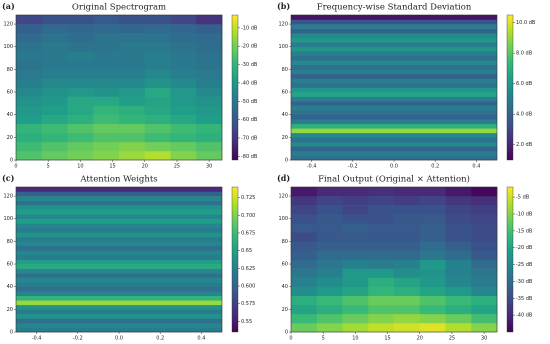 The height and width of the screenshot is (344, 550). I want to click on colorbar-tick-label: -80 dB, so click(249, 157).